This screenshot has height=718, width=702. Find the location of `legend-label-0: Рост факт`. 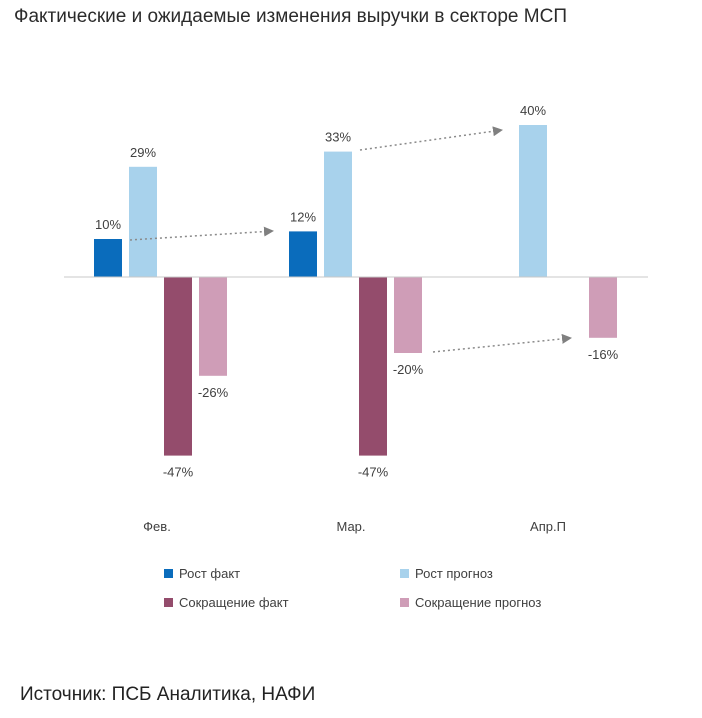

legend-label-0: Рост факт is located at coordinates (209, 573).